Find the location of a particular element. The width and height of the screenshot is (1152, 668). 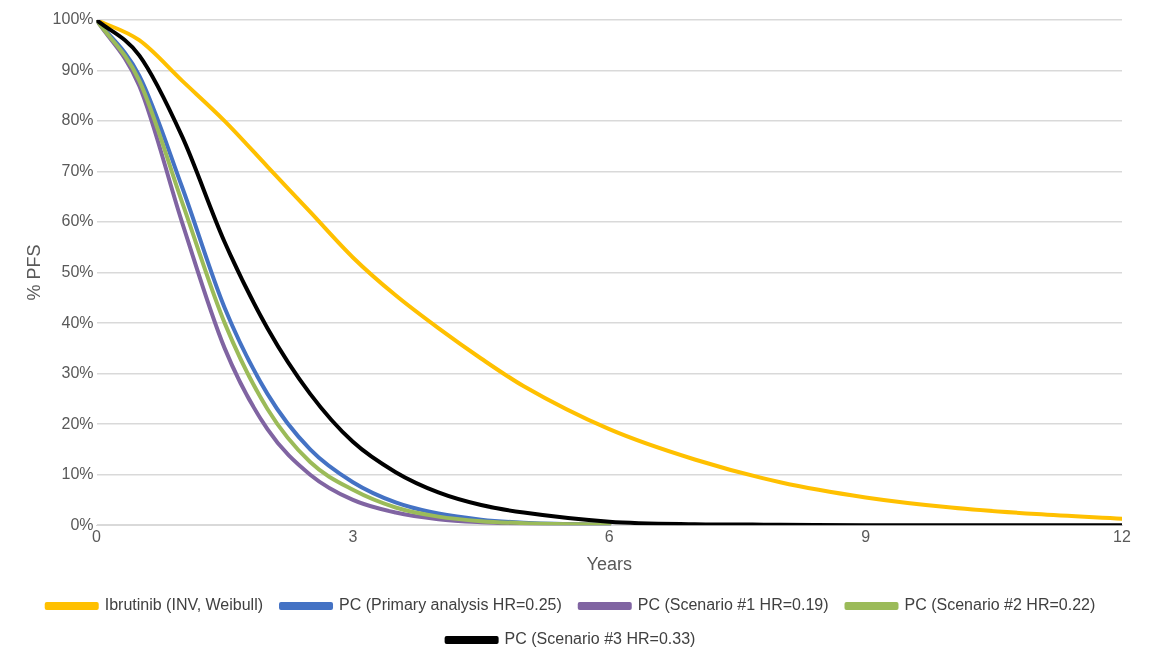

y-tick-label: 90% is located at coordinates (77, 69).